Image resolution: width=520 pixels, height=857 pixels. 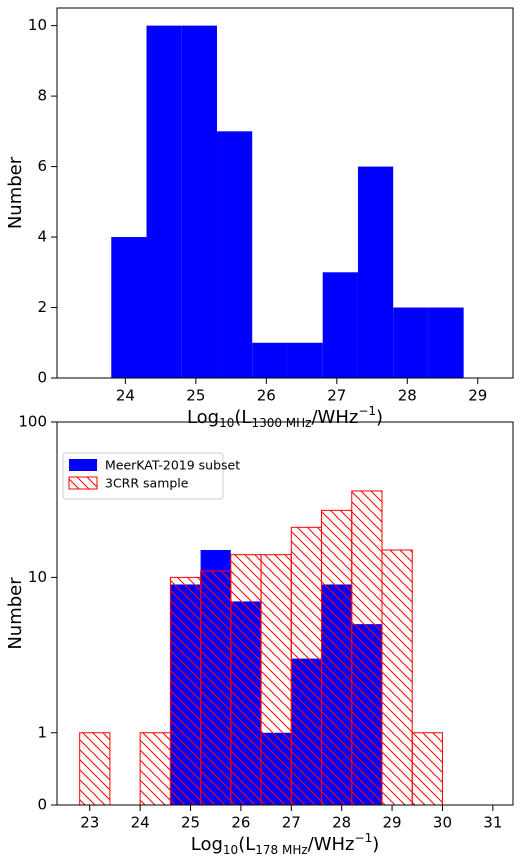 I want to click on y-tick-label: 100, so click(x=32, y=422).